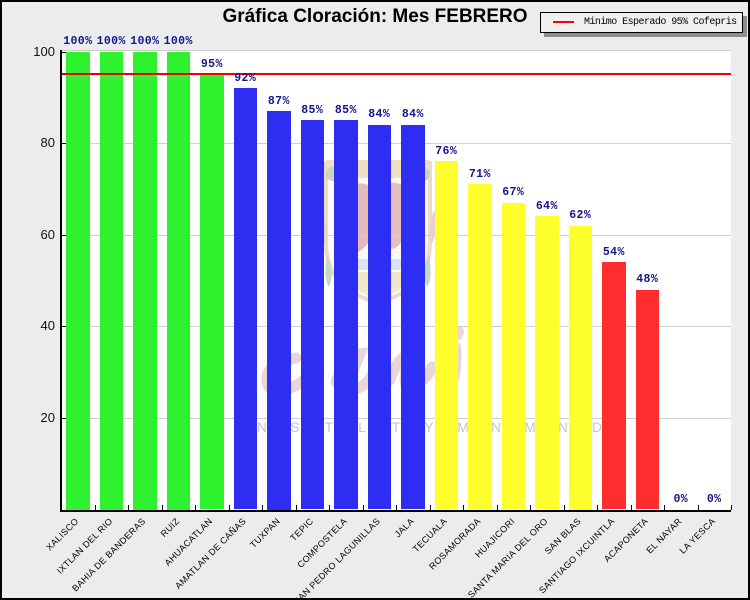  I want to click on svg-text: L, so click(362, 427).